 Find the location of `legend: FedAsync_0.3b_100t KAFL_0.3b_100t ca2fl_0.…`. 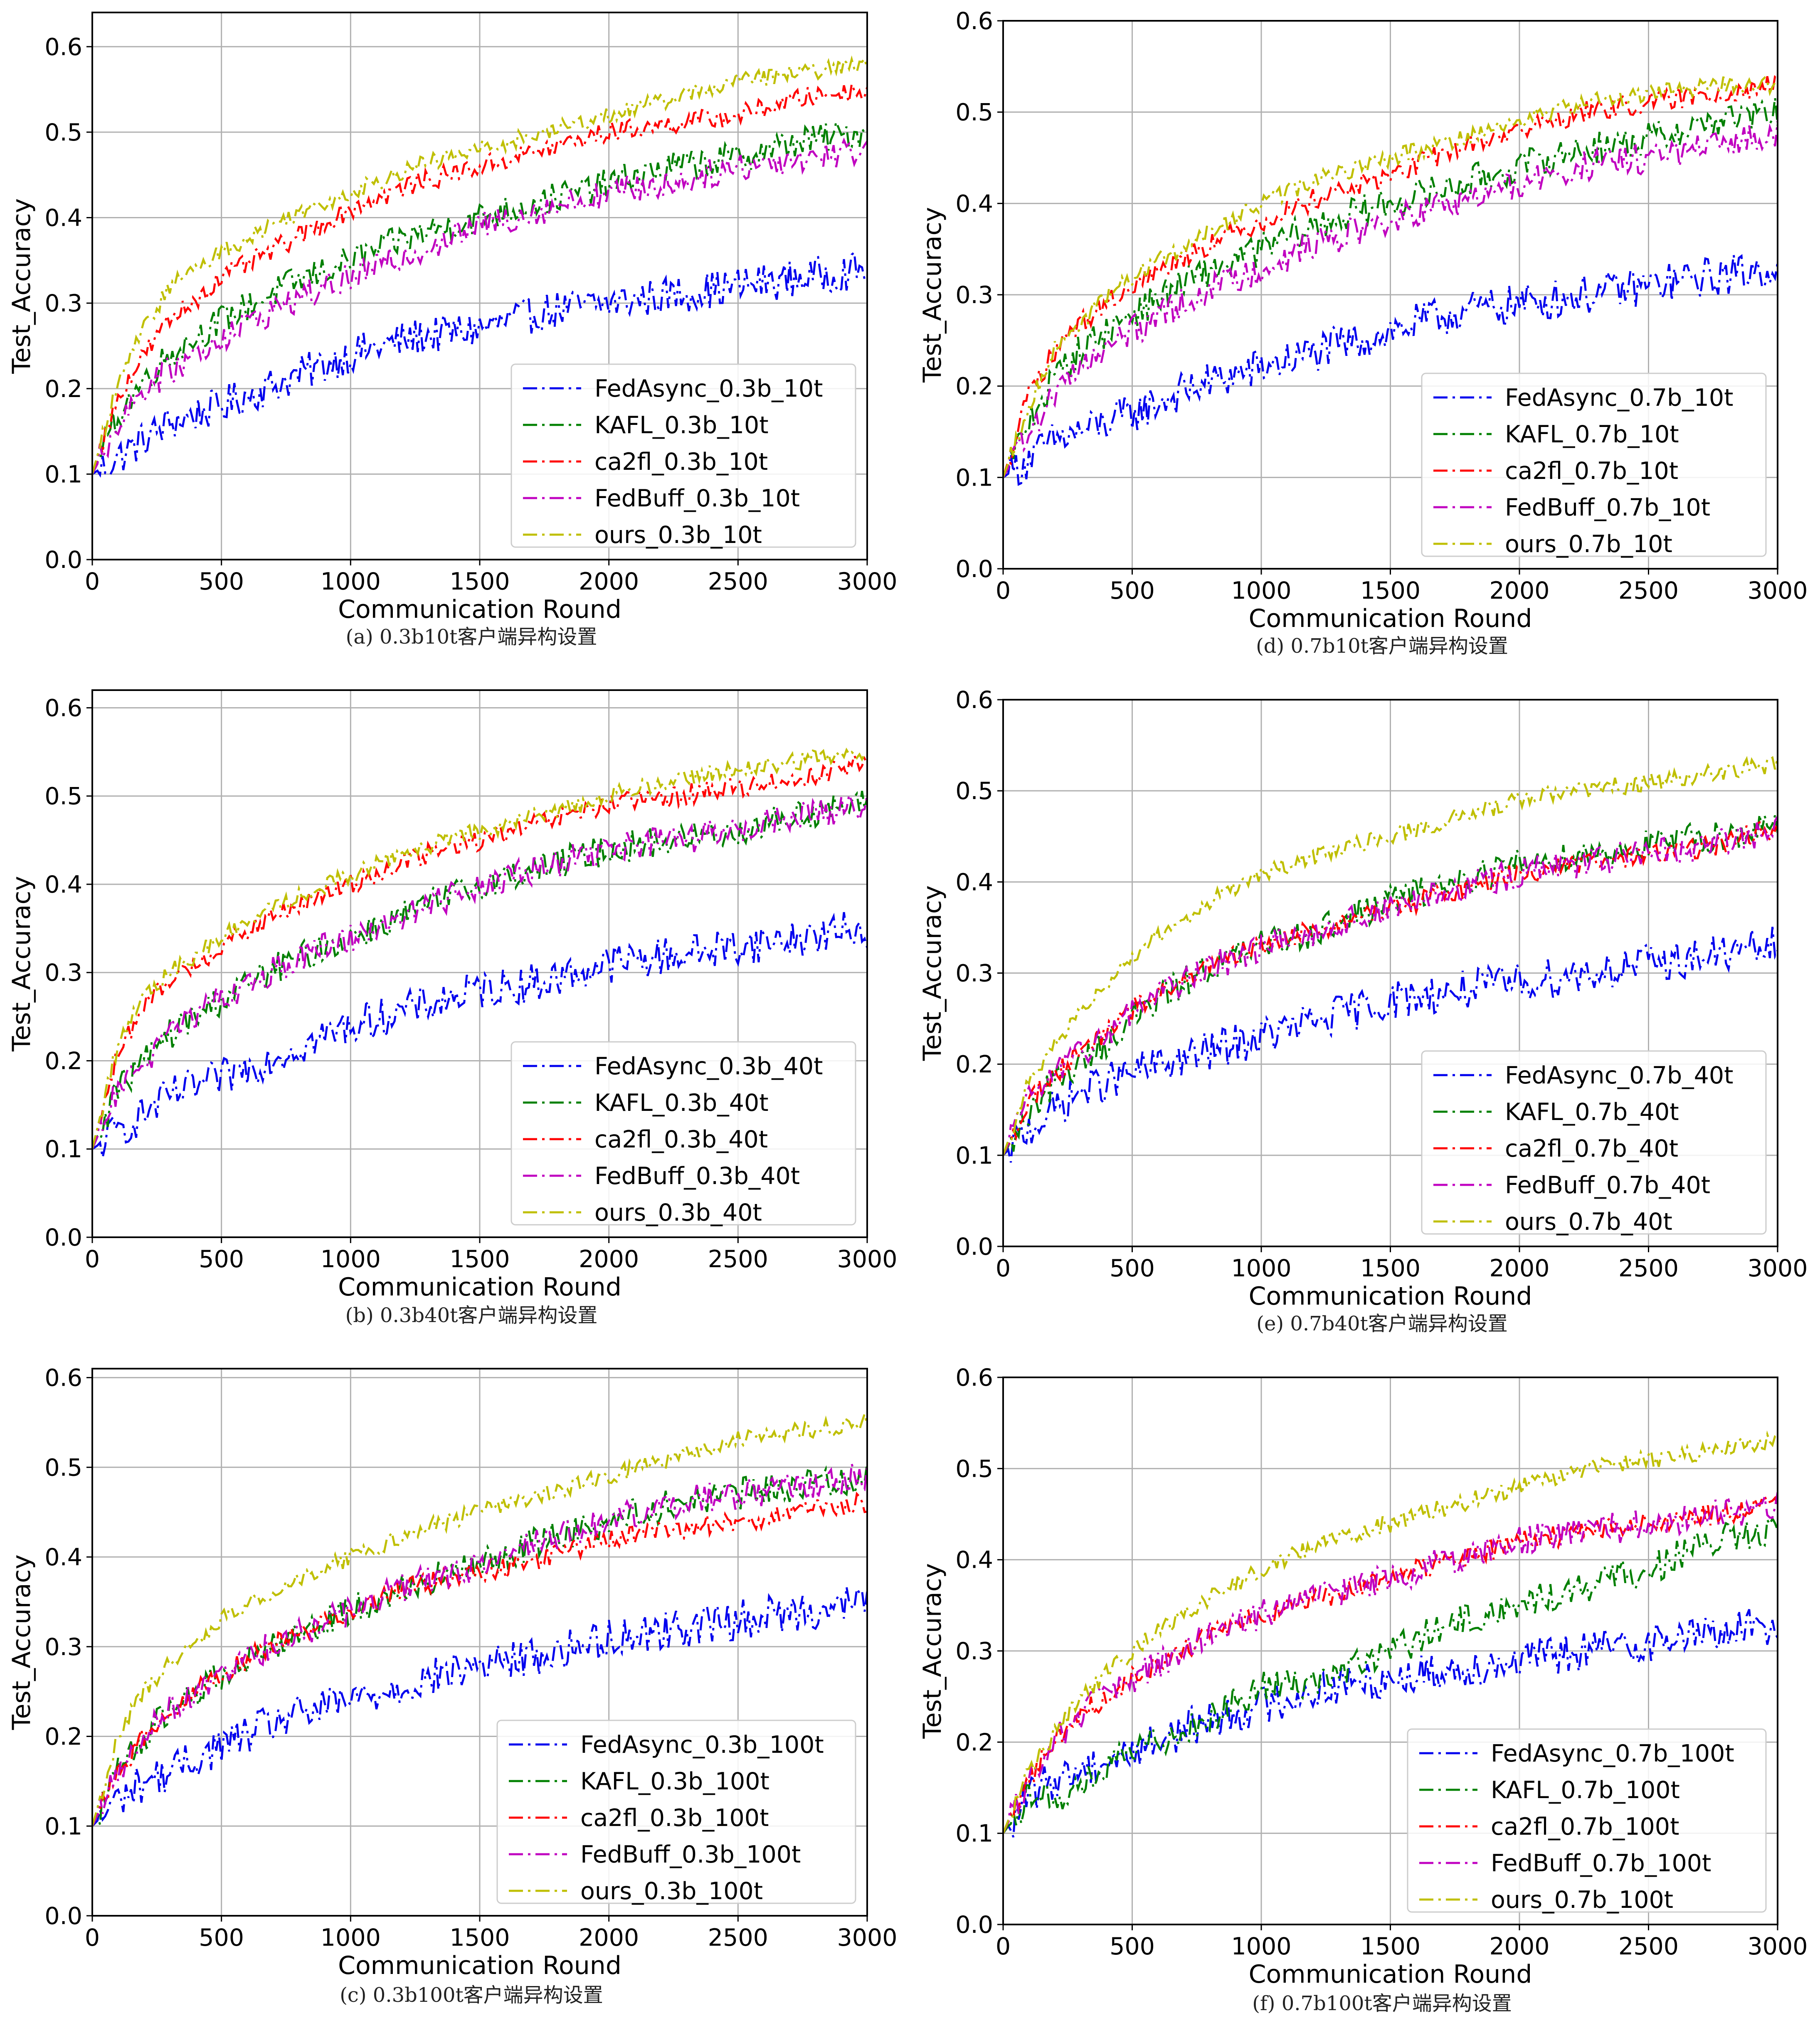

legend: FedAsync_0.3b_100t KAFL_0.3b_100t ca2fl_0.… is located at coordinates (676, 1812).